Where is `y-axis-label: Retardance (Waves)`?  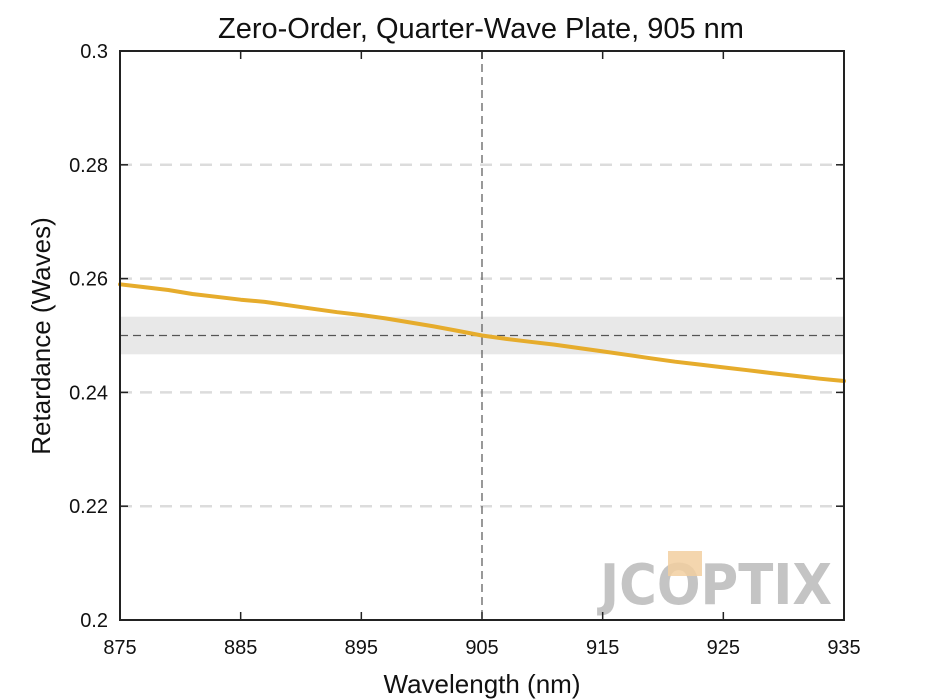
y-axis-label: Retardance (Waves) is located at coordinates (41, 335).